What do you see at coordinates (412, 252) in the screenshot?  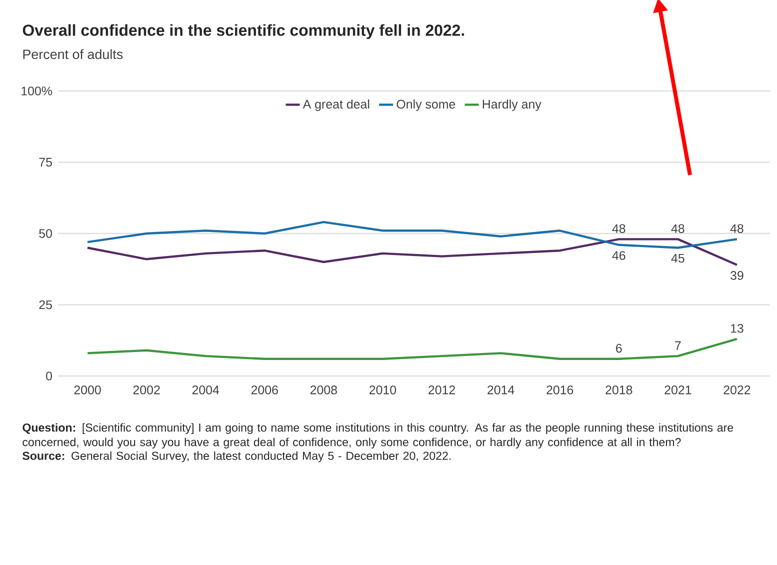 I see `line-series` at bounding box center [412, 252].